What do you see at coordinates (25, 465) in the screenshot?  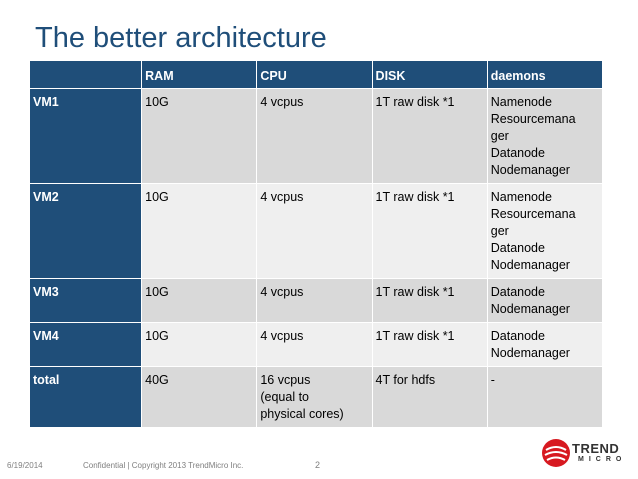 I see `footer-date: 6/19/2014` at bounding box center [25, 465].